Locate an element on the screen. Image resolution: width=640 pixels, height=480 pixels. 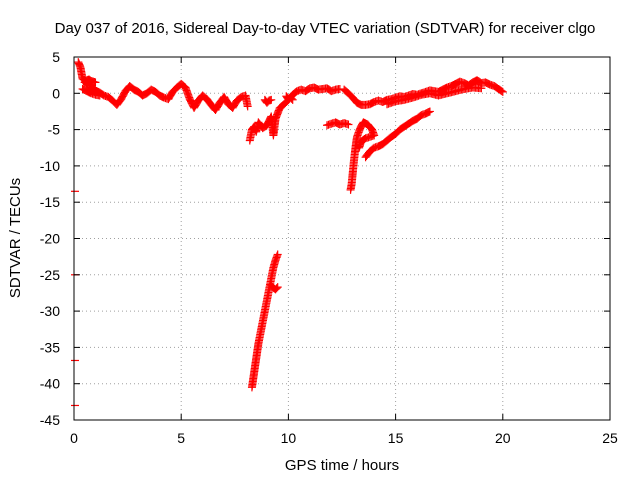
x-tick-label: 15 is located at coordinates (396, 438).